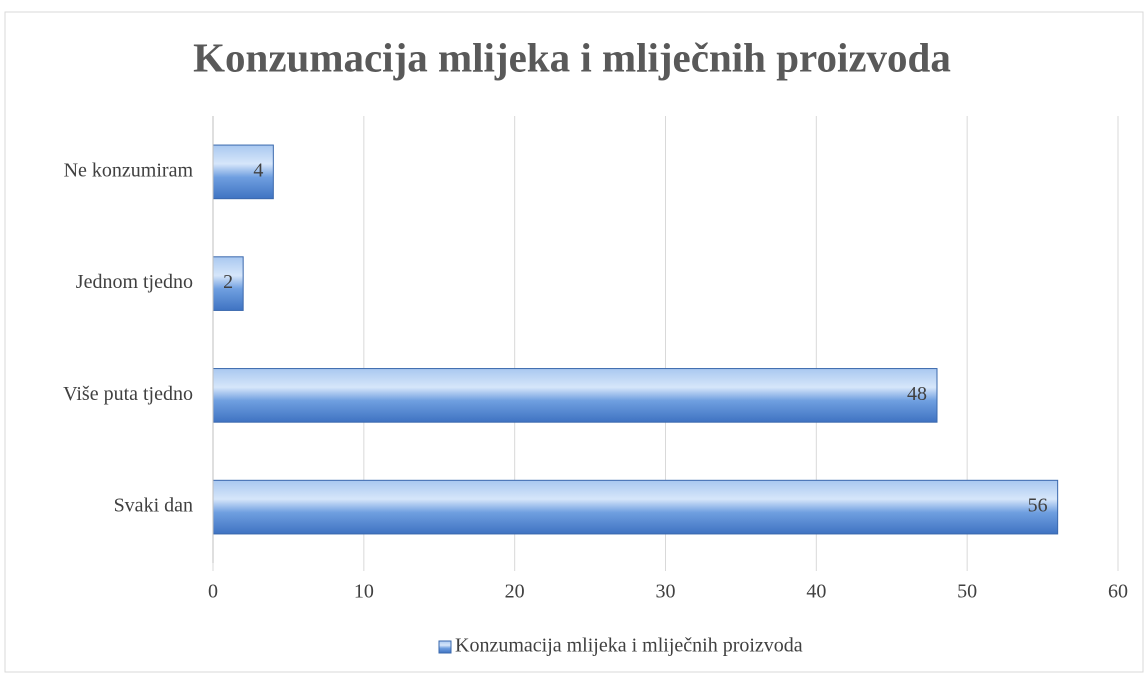 Image resolution: width=1145 pixels, height=677 pixels. What do you see at coordinates (1038, 506) in the screenshot?
I see `data-label: 56` at bounding box center [1038, 506].